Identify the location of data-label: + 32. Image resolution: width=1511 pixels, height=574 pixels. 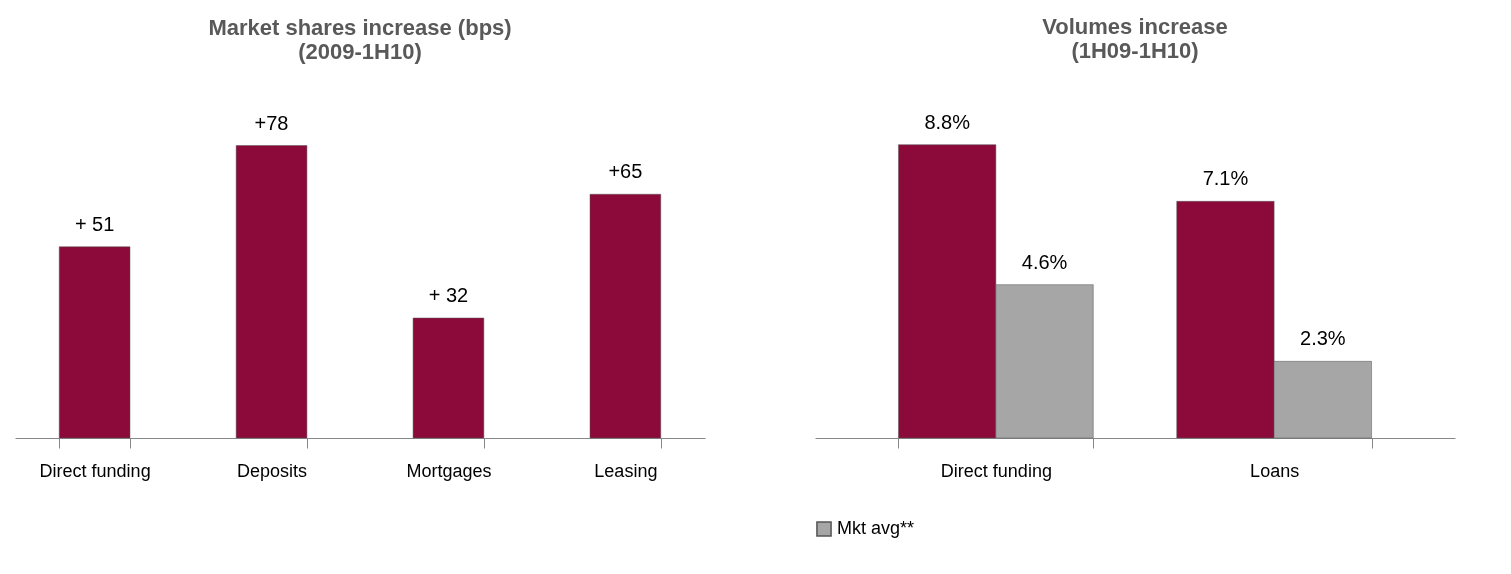
(448, 295).